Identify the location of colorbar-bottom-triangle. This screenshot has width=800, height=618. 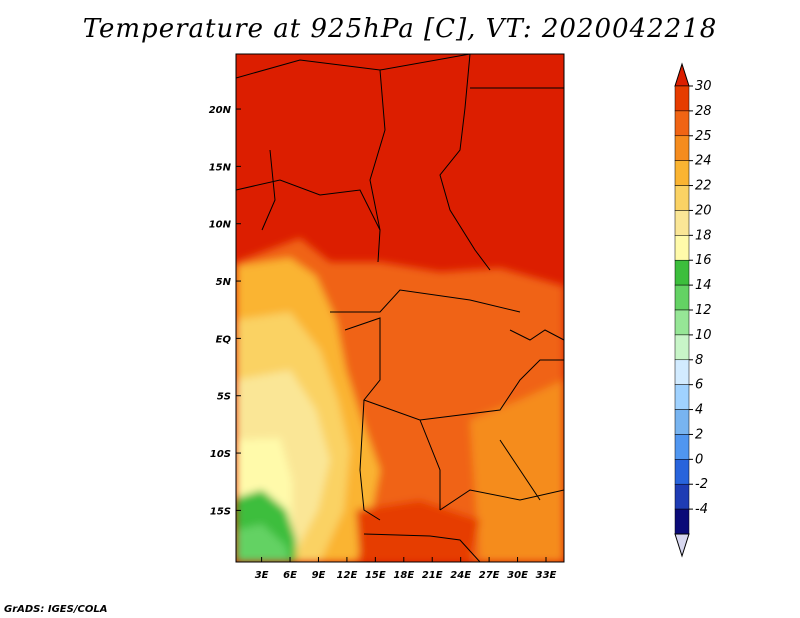
(682, 545).